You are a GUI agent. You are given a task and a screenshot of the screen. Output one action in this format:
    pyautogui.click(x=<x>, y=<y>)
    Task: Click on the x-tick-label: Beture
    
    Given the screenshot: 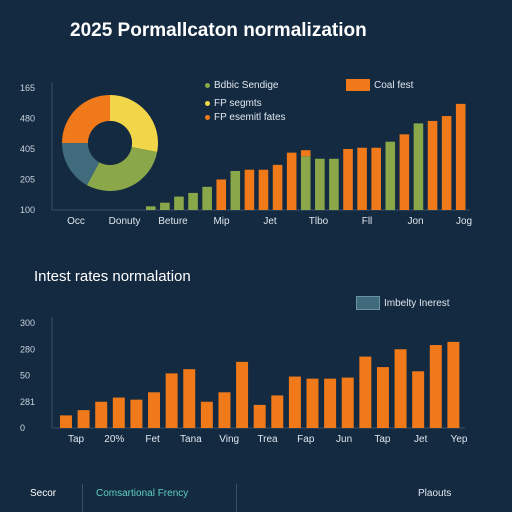 What is the action you would take?
    pyautogui.click(x=173, y=221)
    